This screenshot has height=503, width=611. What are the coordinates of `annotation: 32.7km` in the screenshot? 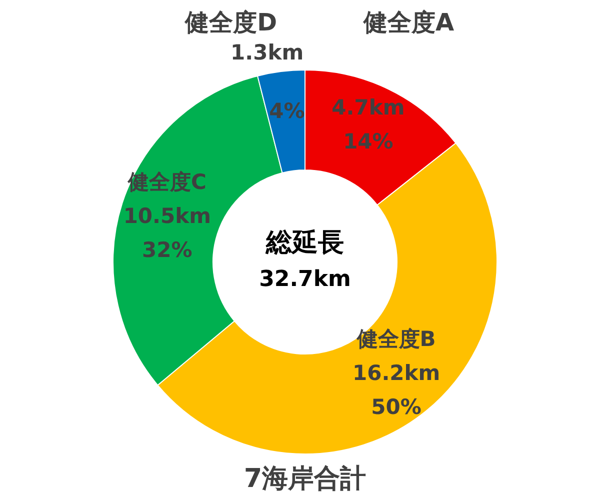 It's located at (305, 279).